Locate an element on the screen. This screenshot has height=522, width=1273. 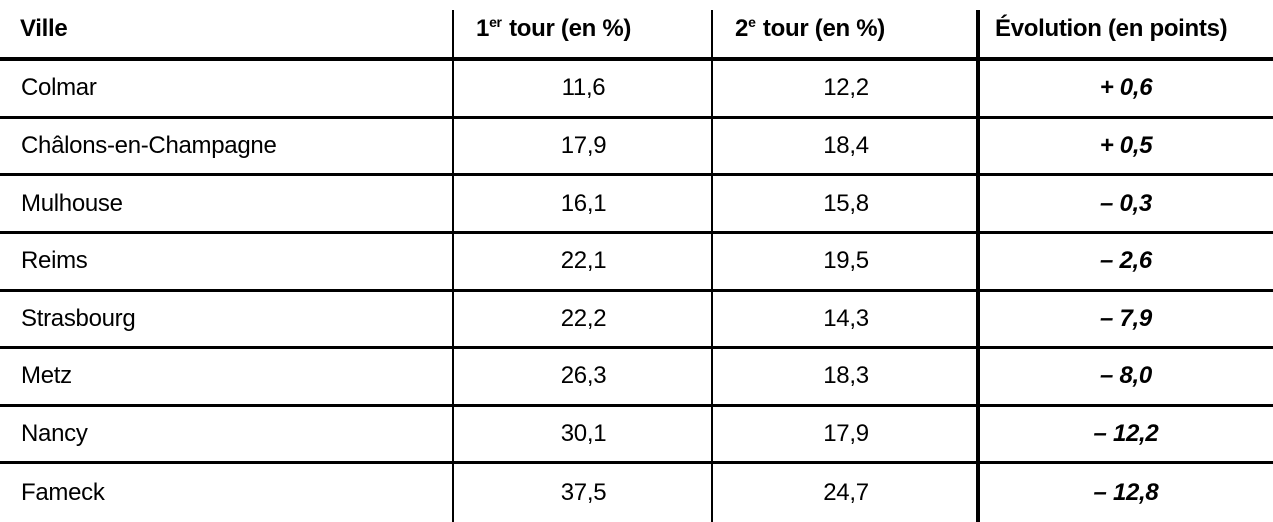
table-row: Fameck 37,5 24,7 – 12,8 is located at coordinates (636, 493).